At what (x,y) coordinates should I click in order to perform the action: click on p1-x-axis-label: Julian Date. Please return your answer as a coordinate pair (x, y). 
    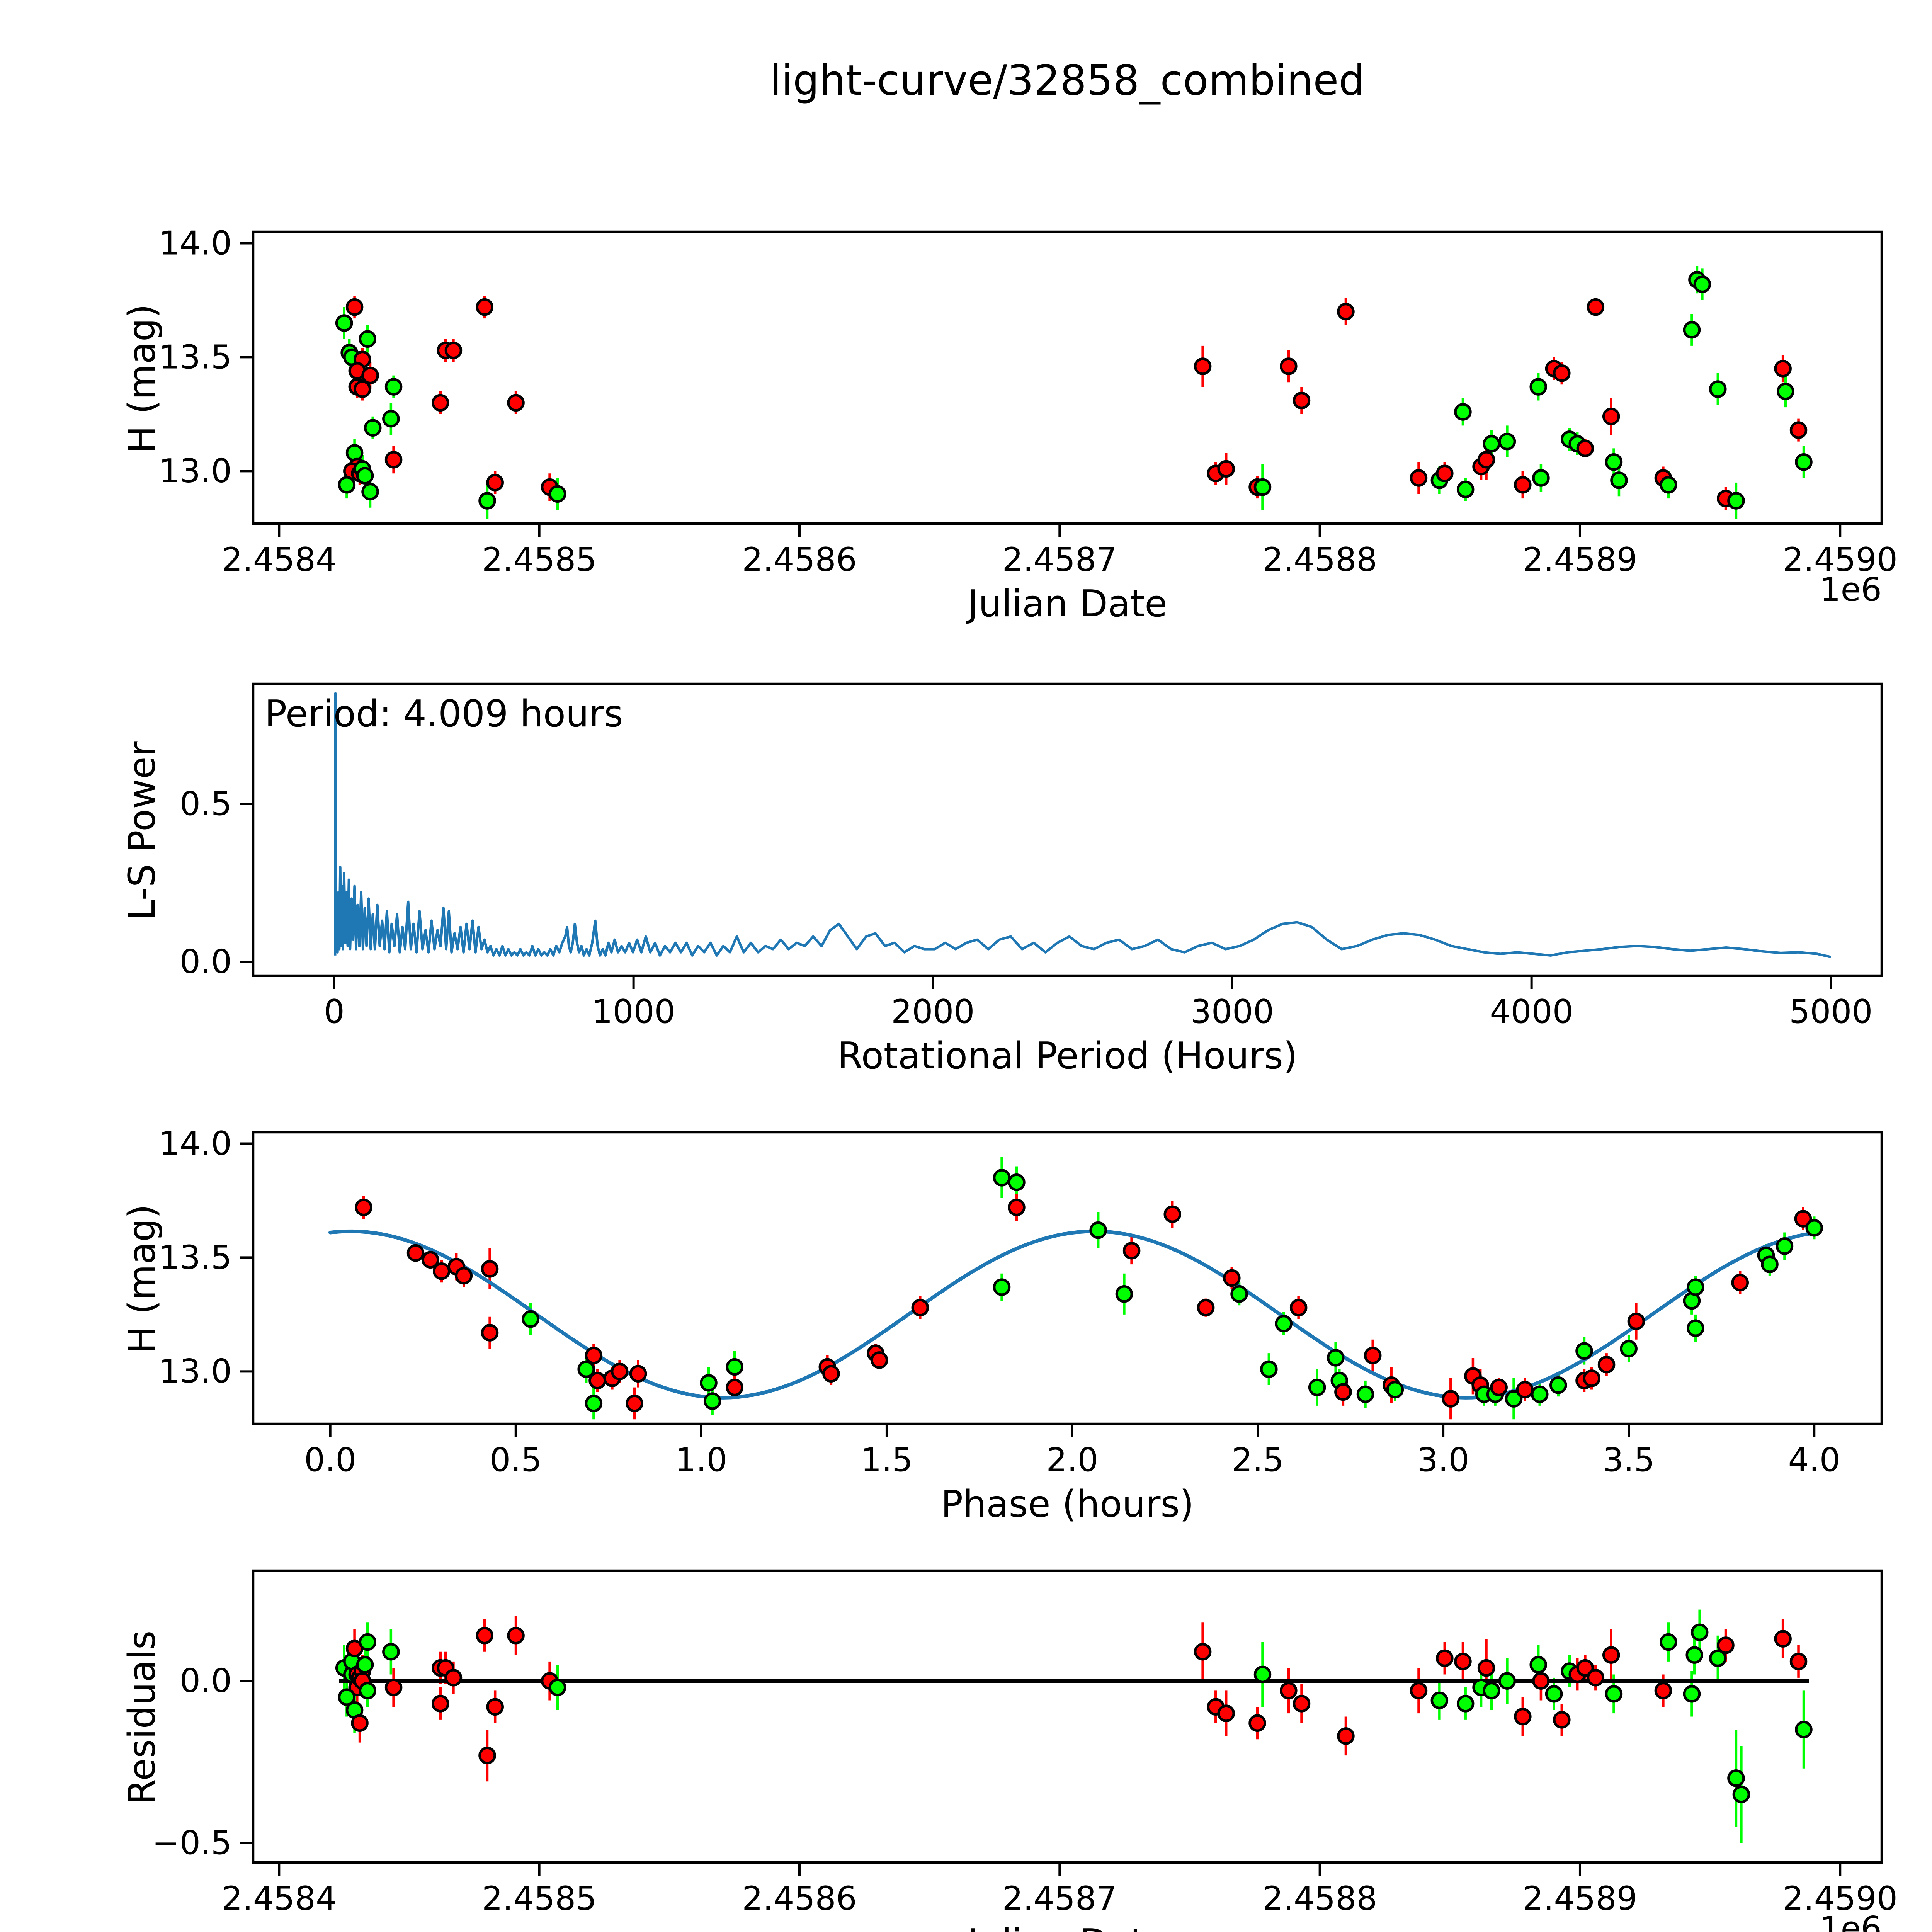
    Looking at the image, I should click on (1067, 604).